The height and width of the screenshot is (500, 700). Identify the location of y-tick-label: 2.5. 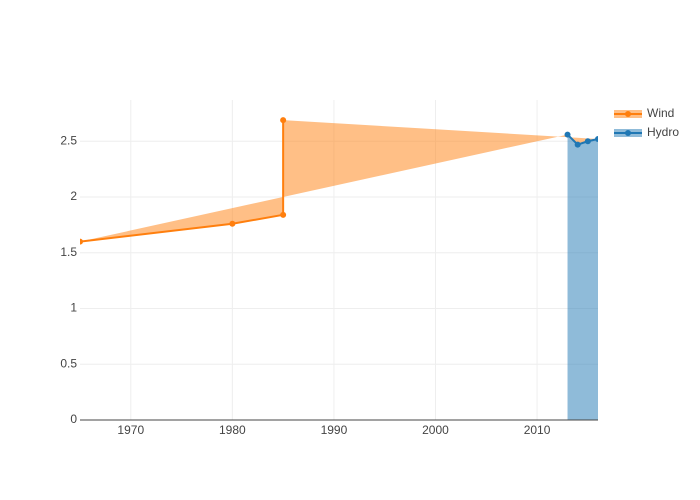
(68, 140).